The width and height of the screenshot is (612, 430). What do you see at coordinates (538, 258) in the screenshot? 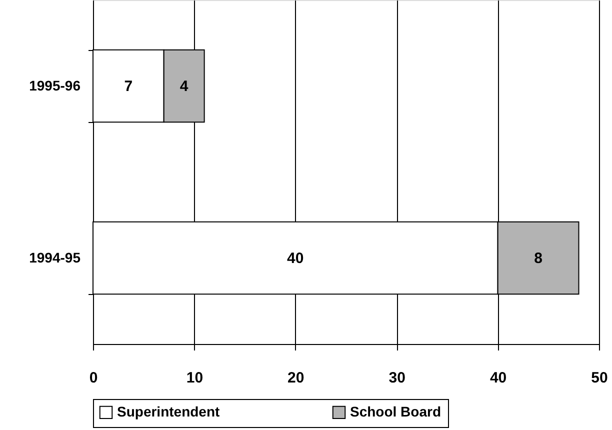
I see `data-label: 8` at bounding box center [538, 258].